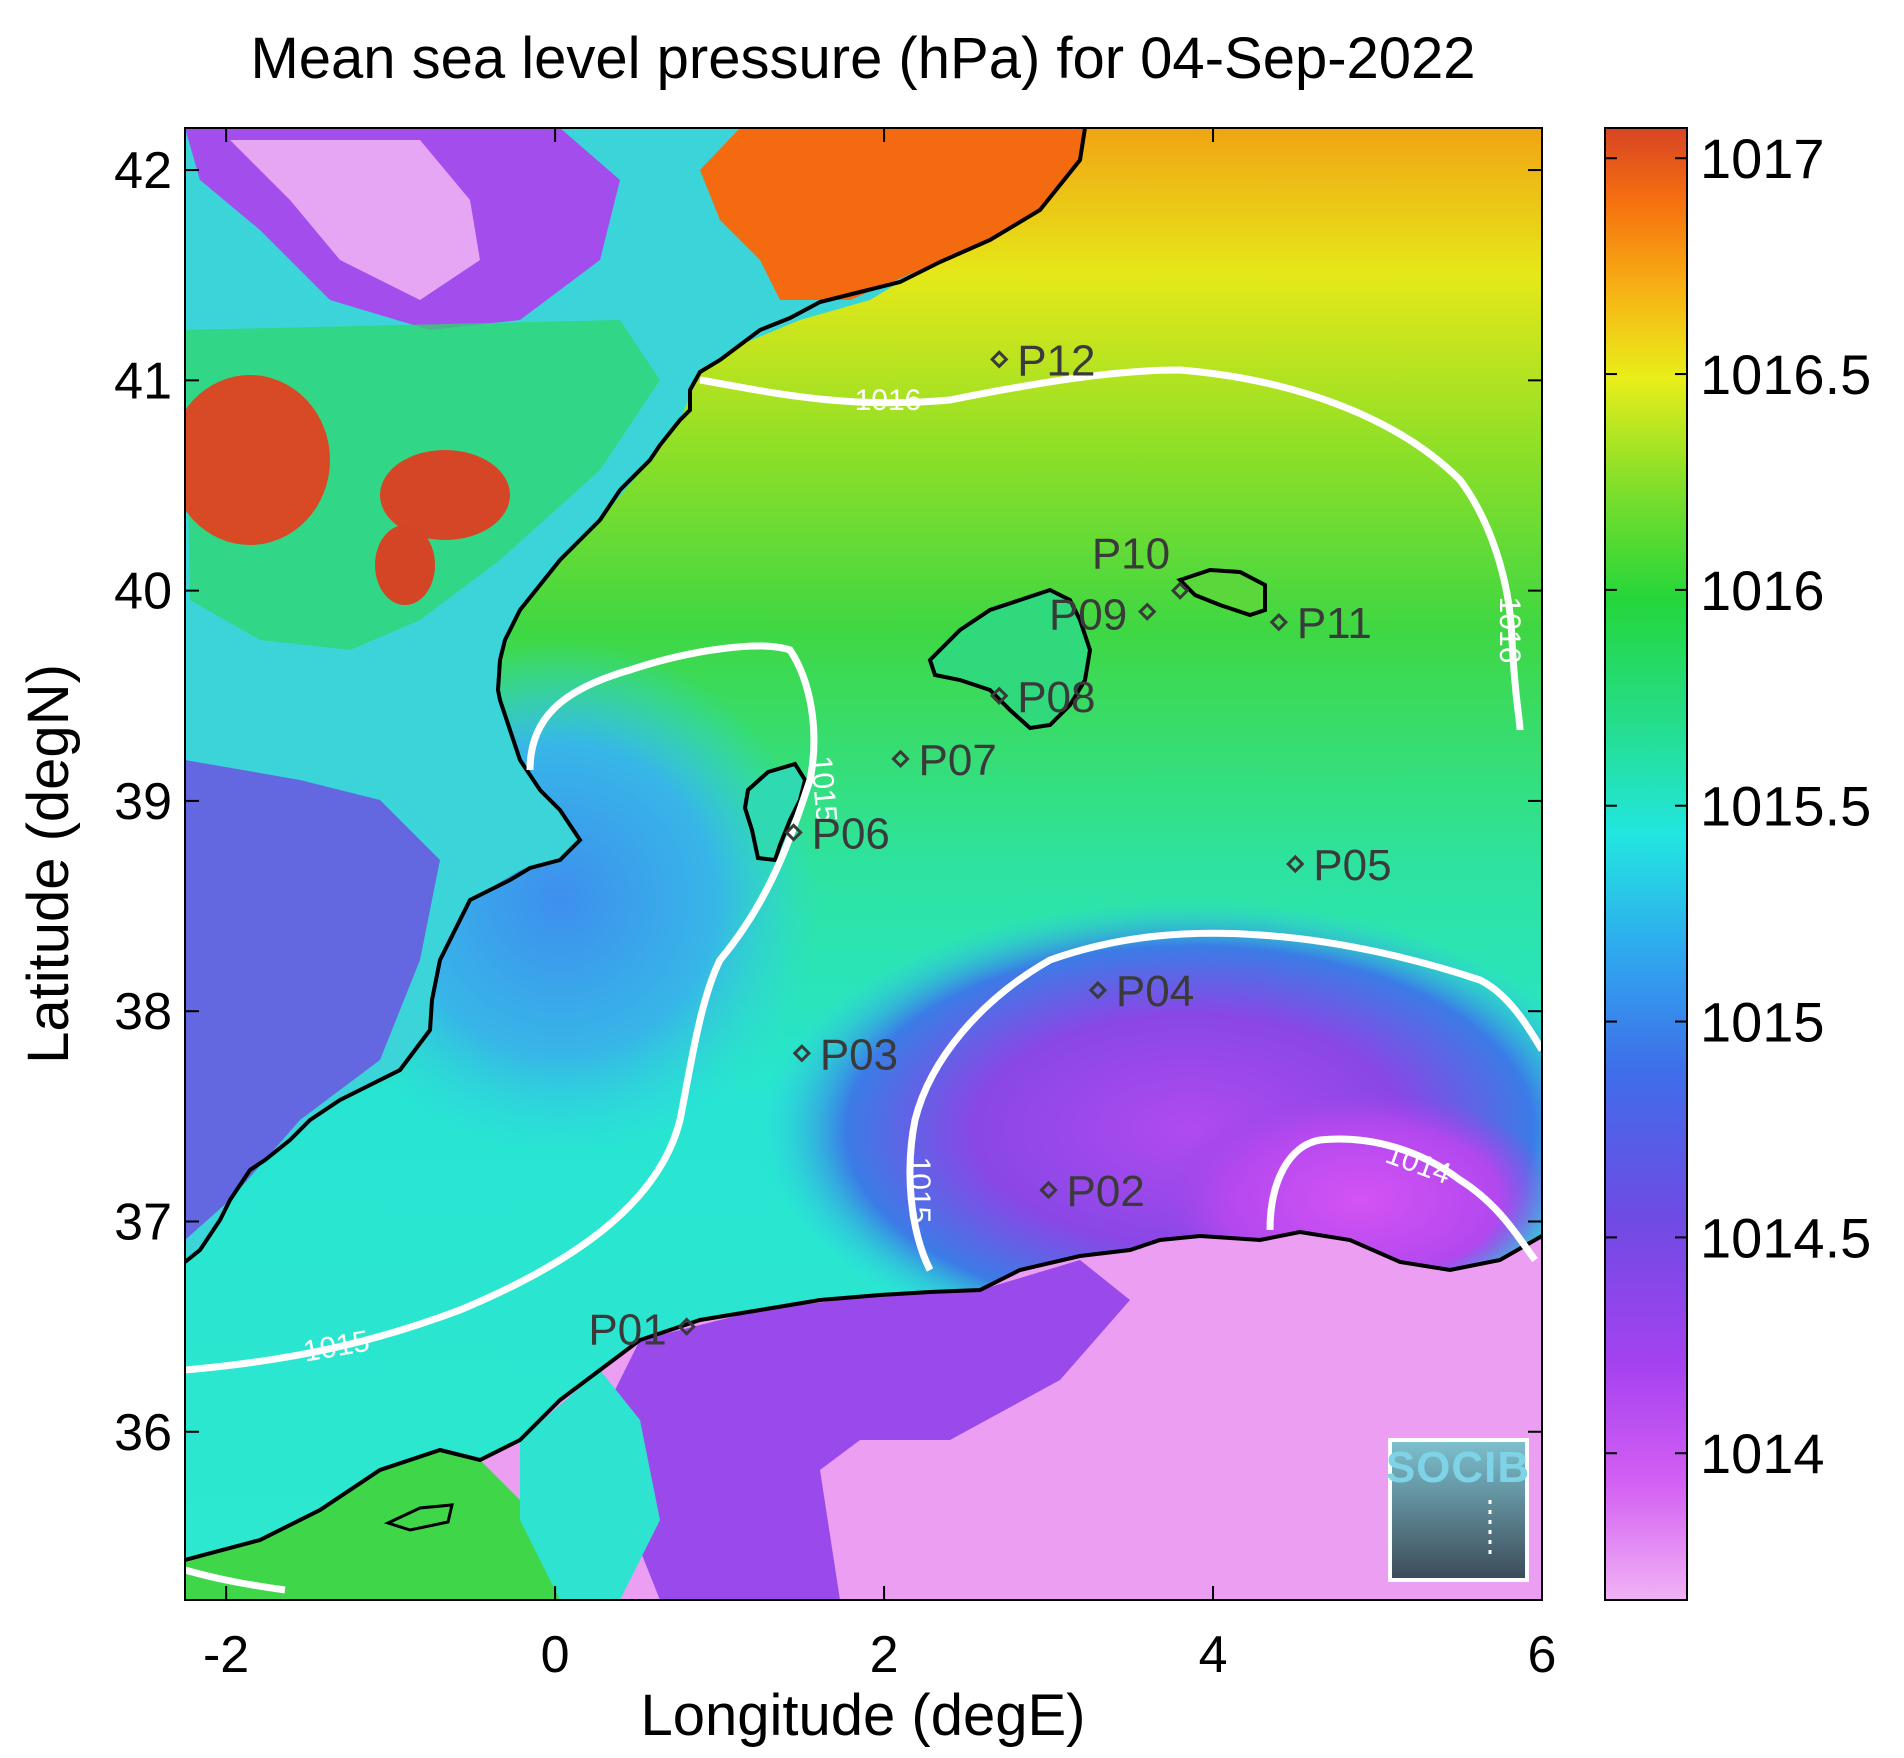 This screenshot has height=1758, width=1904. What do you see at coordinates (1785, 1237) in the screenshot?
I see `colorbar-tick-label: 1014.5` at bounding box center [1785, 1237].